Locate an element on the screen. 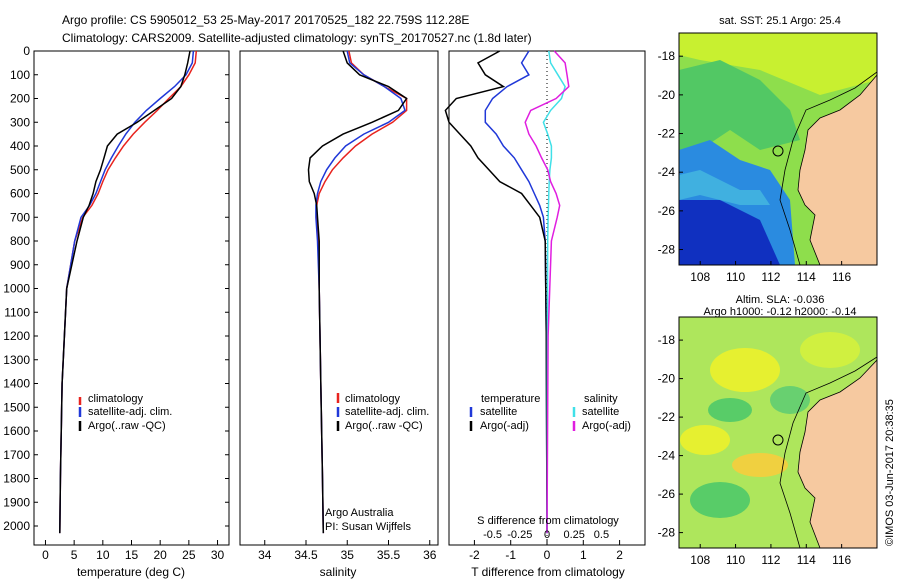  y-tick-label: 1200 is located at coordinates (16, 336).